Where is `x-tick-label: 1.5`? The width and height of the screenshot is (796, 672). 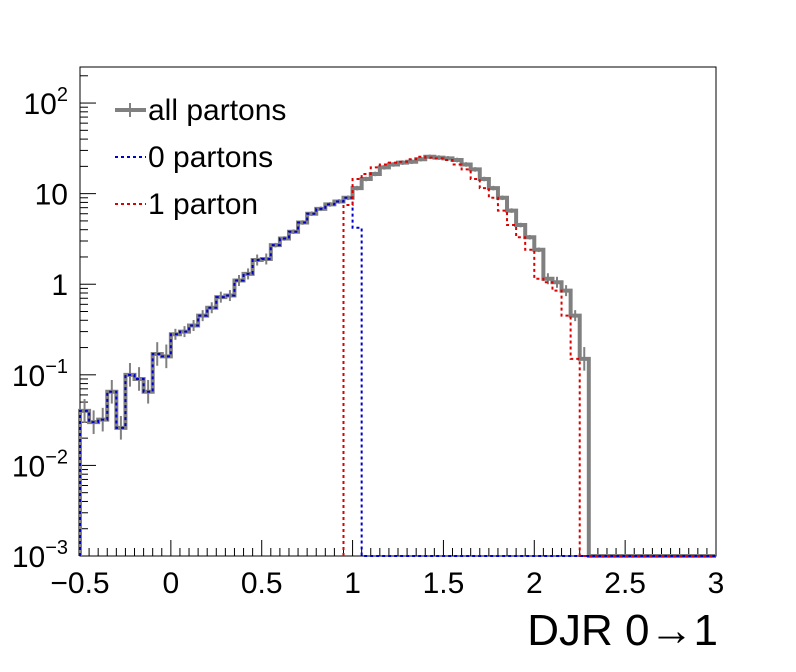 x-tick-label: 1.5 is located at coordinates (444, 583).